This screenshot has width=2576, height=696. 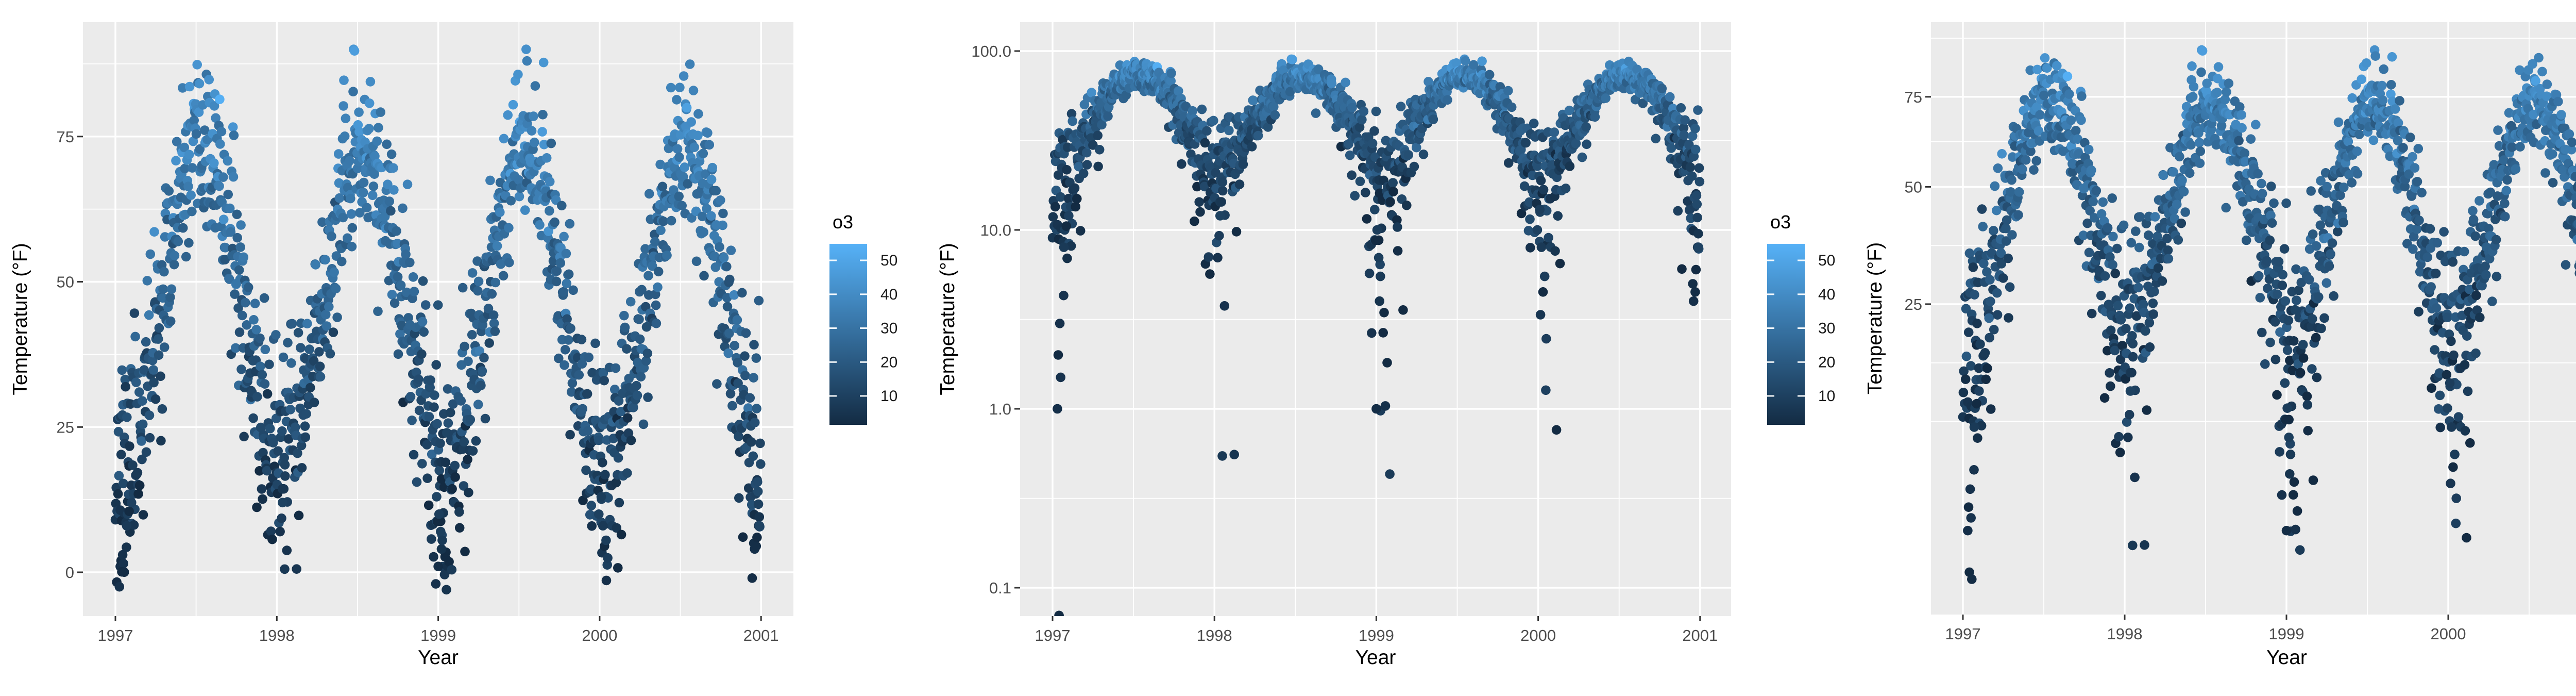 I want to click on y-axis-tick-labels: 0 25 50 75, so click(x=65, y=355).